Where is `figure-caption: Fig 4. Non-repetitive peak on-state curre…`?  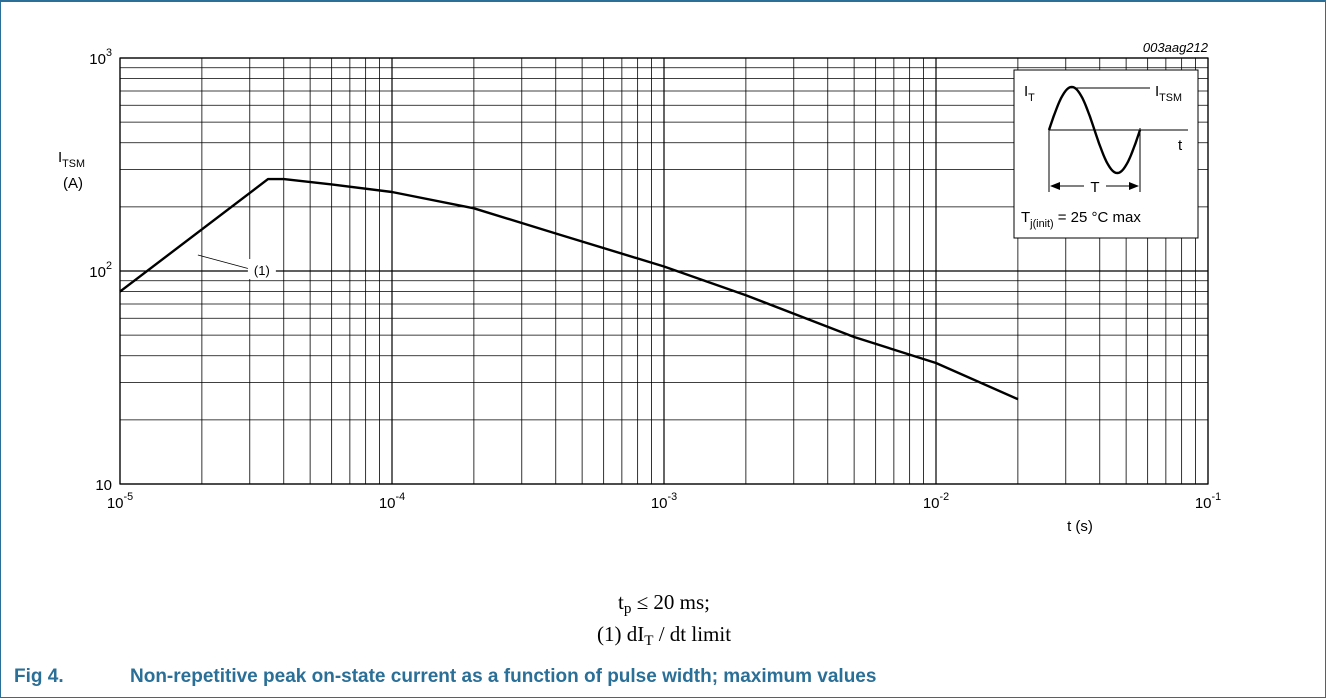 figure-caption: Fig 4. Non-repetitive peak on-state curre… is located at coordinates (445, 677).